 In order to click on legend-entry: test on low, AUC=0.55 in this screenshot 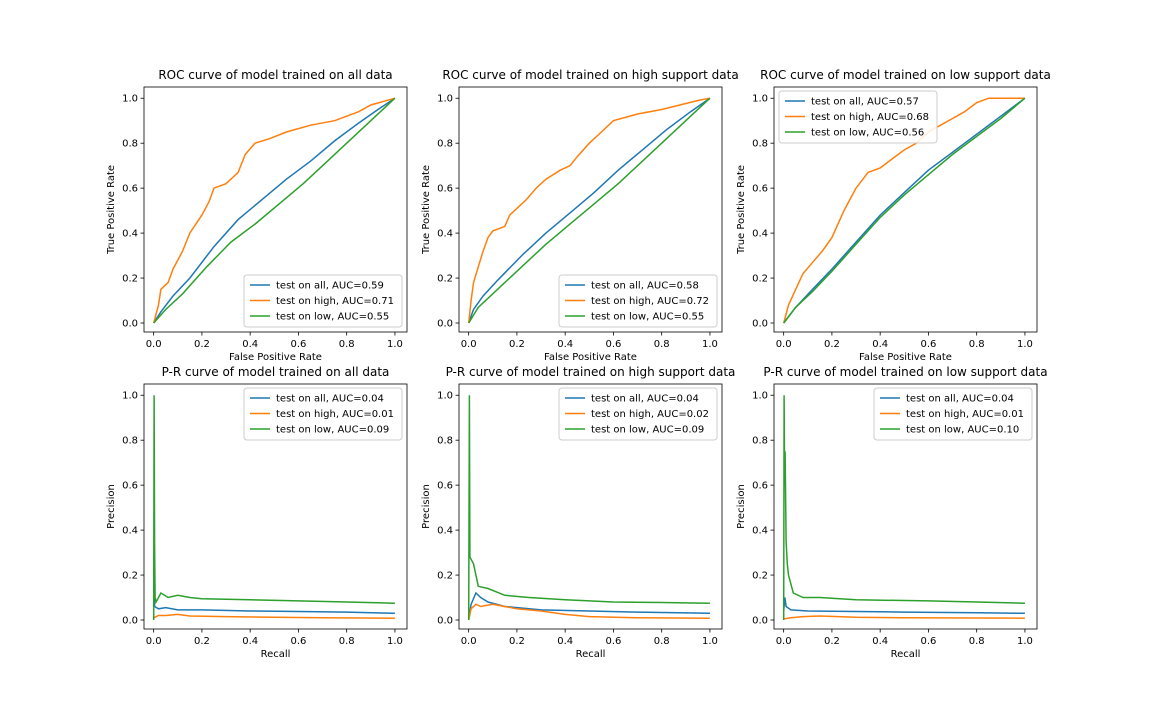, I will do `click(332, 317)`.